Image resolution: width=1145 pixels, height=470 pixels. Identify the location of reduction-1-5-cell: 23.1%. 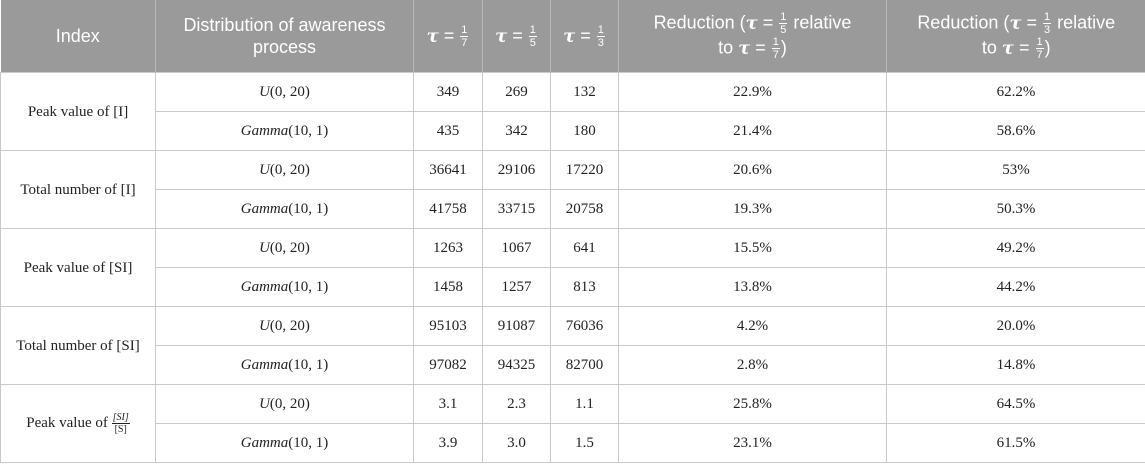
(752, 443).